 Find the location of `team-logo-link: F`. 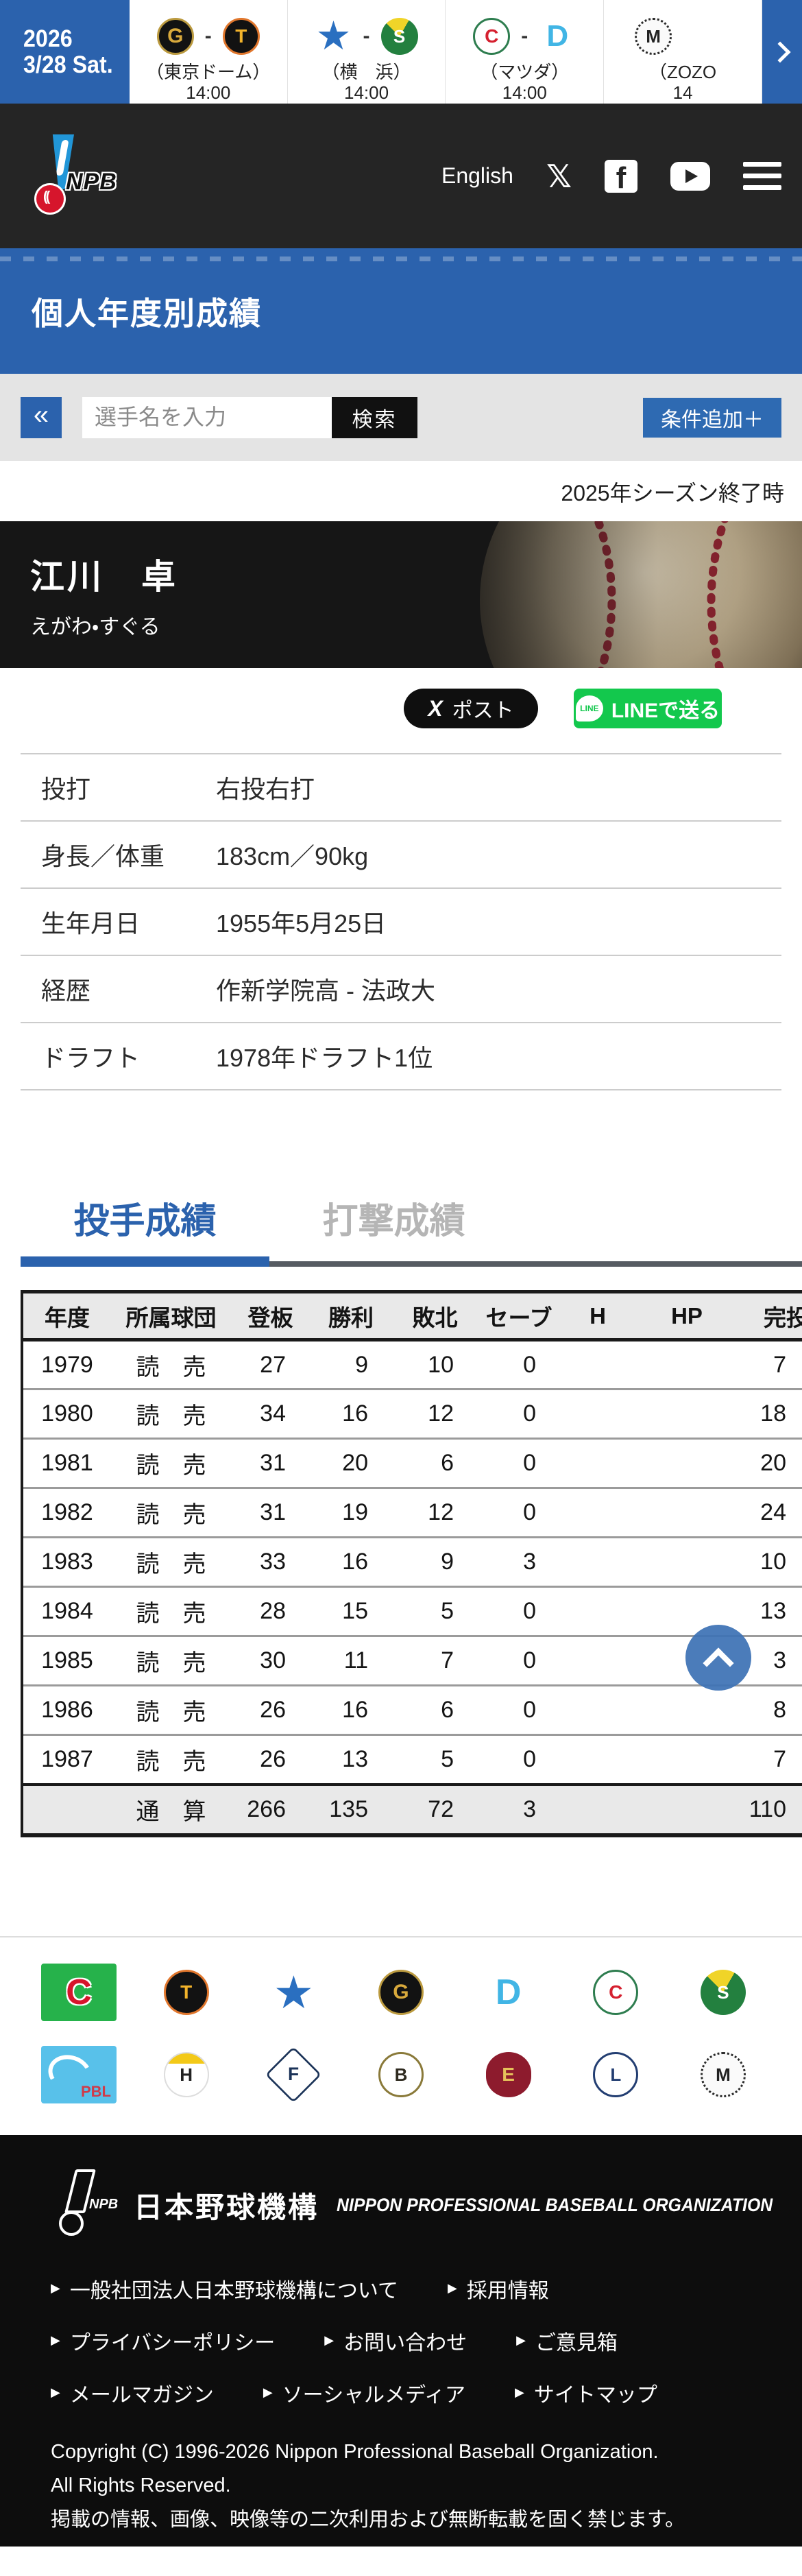

team-logo-link: F is located at coordinates (293, 2074).